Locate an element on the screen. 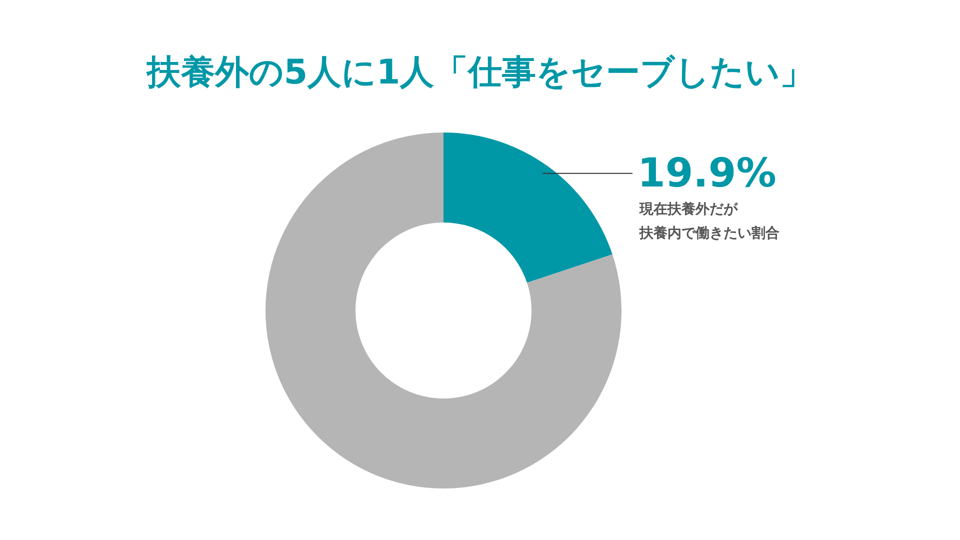  chart-title: 扶養外の5人に1人「仕事をセーブしたい」 is located at coordinates (480, 72).